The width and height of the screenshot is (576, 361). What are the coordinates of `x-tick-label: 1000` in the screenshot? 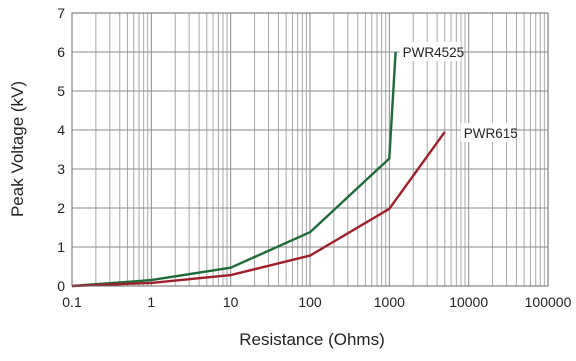 It's located at (389, 302).